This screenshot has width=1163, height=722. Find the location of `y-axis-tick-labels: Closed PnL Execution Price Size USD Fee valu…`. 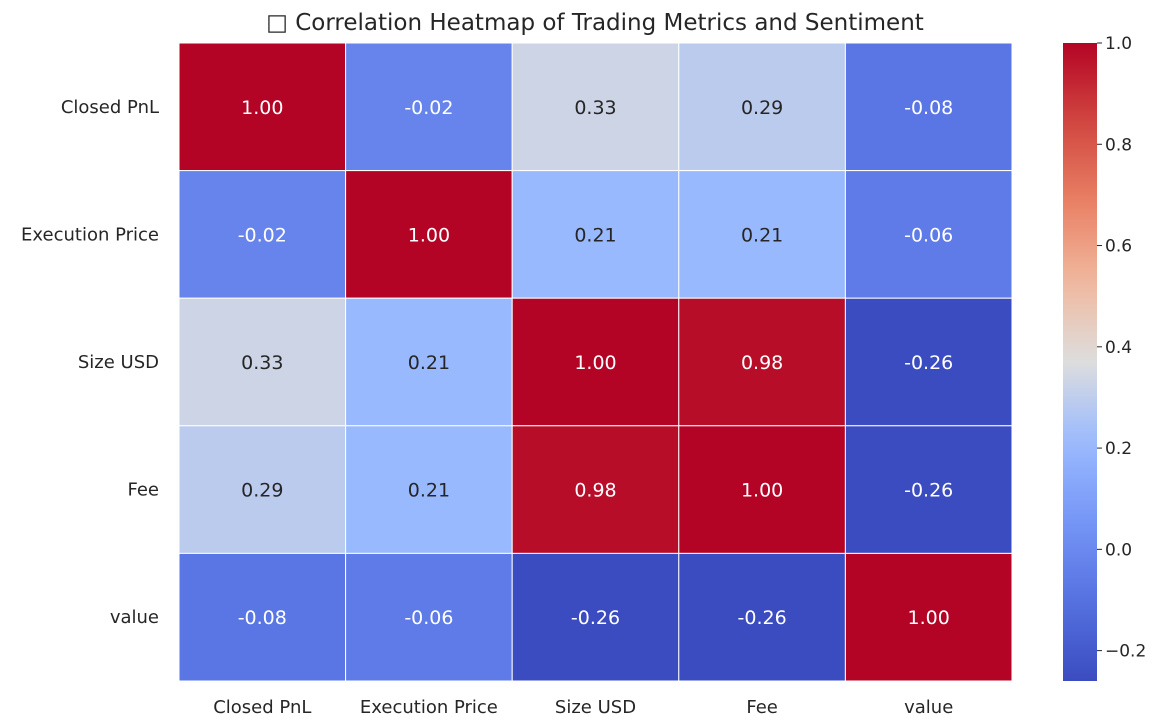

y-axis-tick-labels: Closed PnL Execution Price Size USD Fee valu… is located at coordinates (90, 362).